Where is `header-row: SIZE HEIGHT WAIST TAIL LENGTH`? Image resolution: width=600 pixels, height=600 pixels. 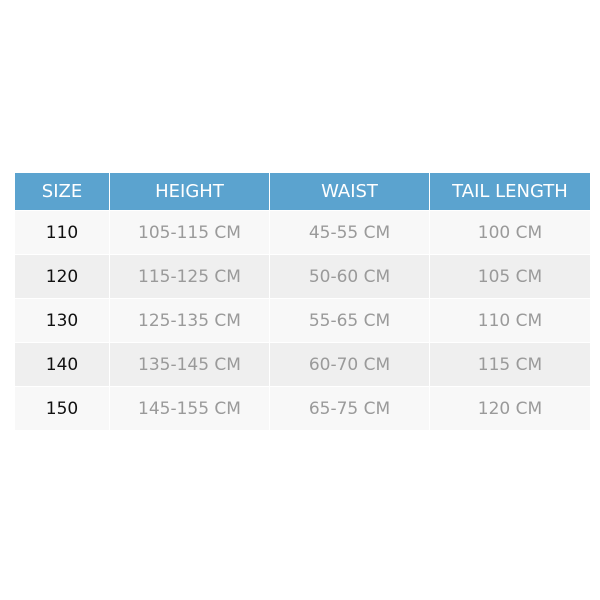 header-row: SIZE HEIGHT WAIST TAIL LENGTH is located at coordinates (302, 191).